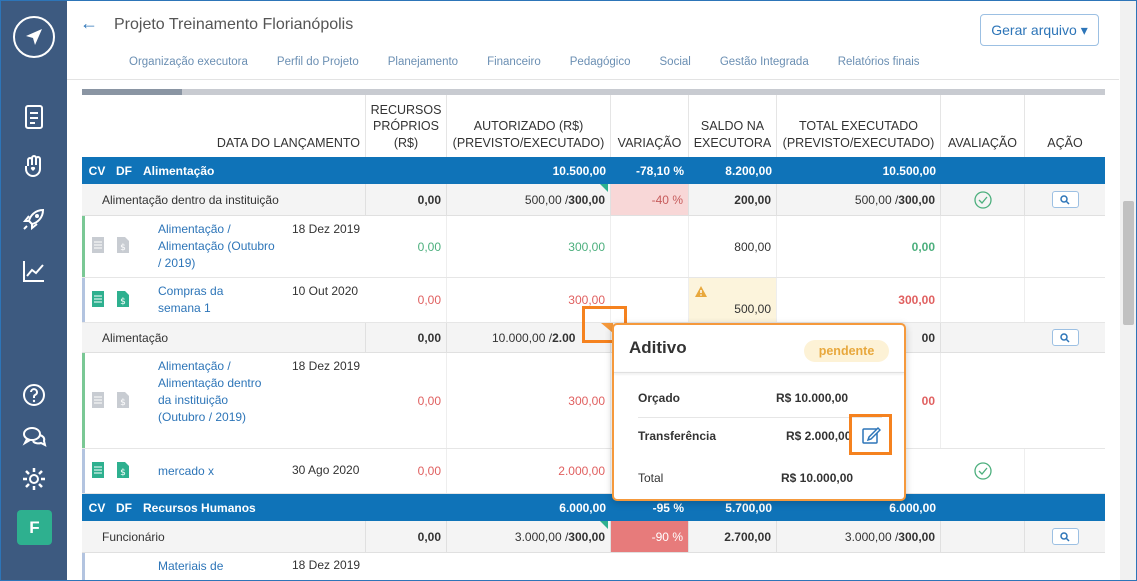 This screenshot has height=581, width=1137. What do you see at coordinates (224, 337) in the screenshot?
I see `subcategory-name: Alimentação` at bounding box center [224, 337].